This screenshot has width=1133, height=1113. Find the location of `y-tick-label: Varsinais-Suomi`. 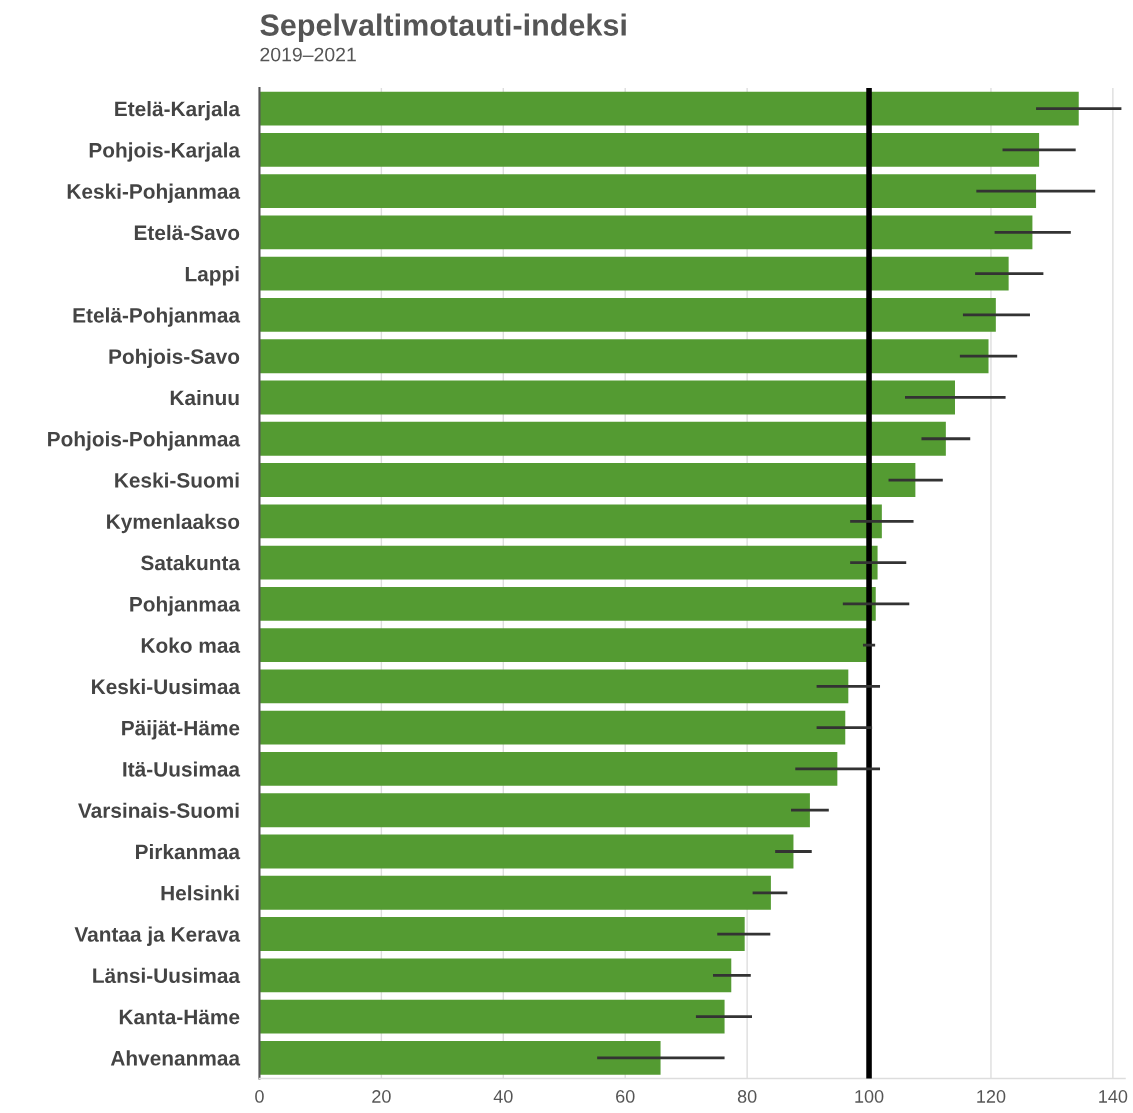

y-tick-label: Varsinais-Suomi is located at coordinates (158, 810).